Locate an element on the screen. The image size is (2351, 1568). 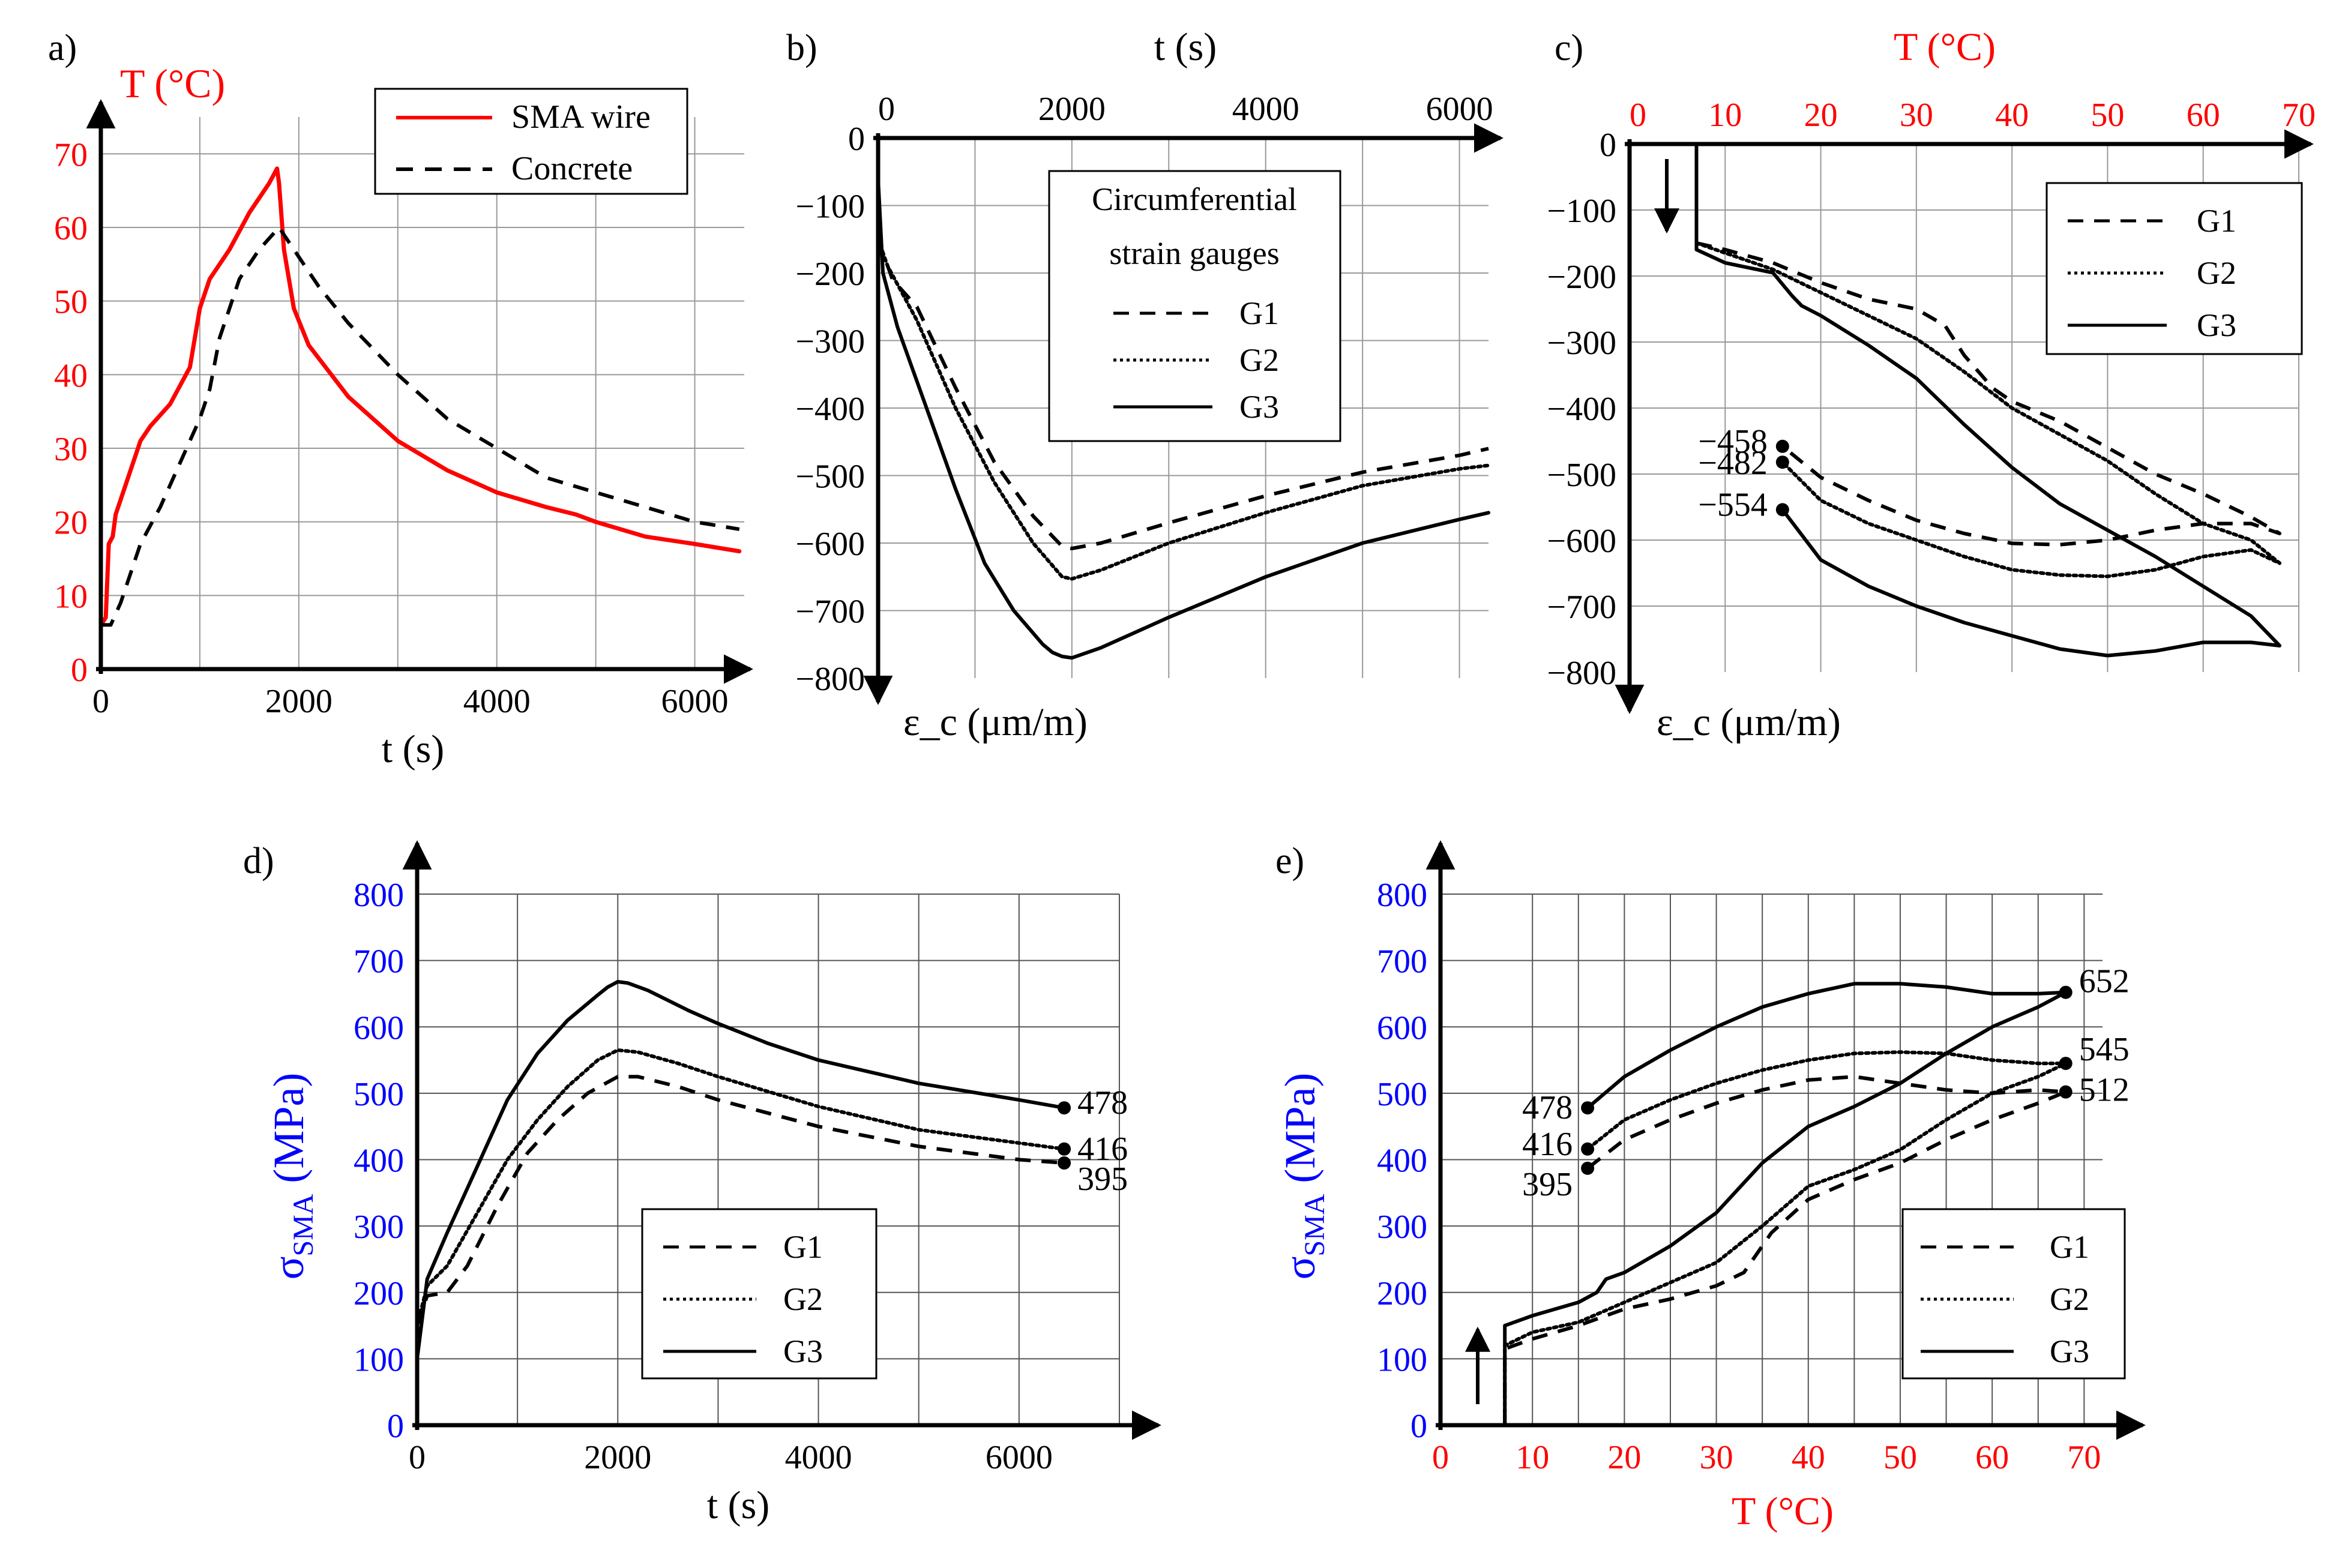
d-ytick-label: 100 is located at coordinates (379, 1359).